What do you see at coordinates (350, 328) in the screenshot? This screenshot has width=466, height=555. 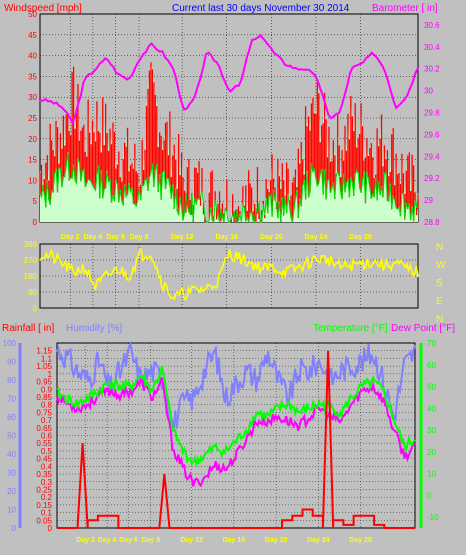 I see `temperature-axis-title: Temperature [°F]` at bounding box center [350, 328].